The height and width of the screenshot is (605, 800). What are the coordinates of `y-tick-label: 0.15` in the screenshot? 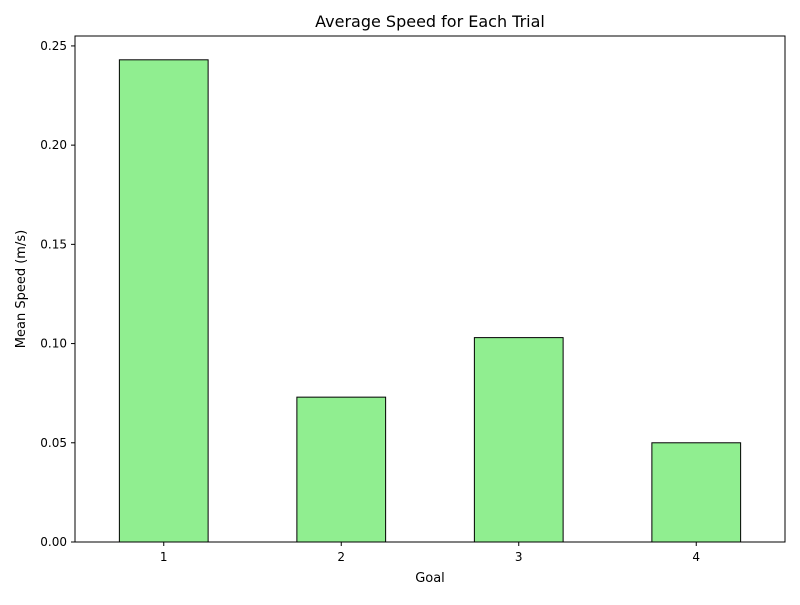 It's located at (53, 244).